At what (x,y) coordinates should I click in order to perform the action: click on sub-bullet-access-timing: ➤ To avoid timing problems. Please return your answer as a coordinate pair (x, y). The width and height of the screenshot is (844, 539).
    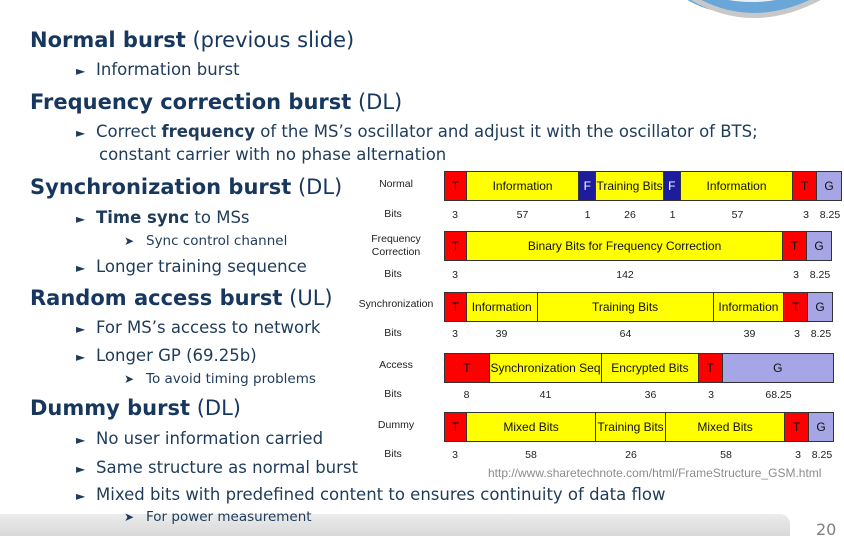
    Looking at the image, I should click on (220, 379).